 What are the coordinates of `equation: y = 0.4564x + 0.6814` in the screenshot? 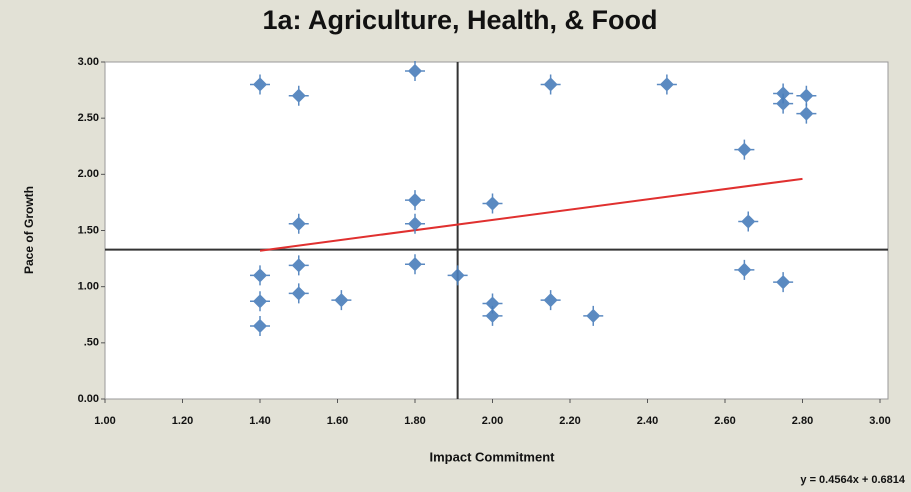 It's located at (852, 480).